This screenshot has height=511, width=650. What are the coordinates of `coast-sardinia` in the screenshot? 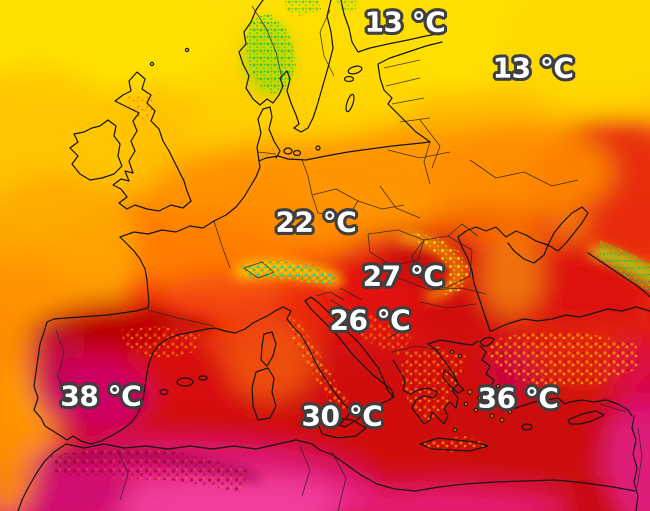 It's located at (264, 394).